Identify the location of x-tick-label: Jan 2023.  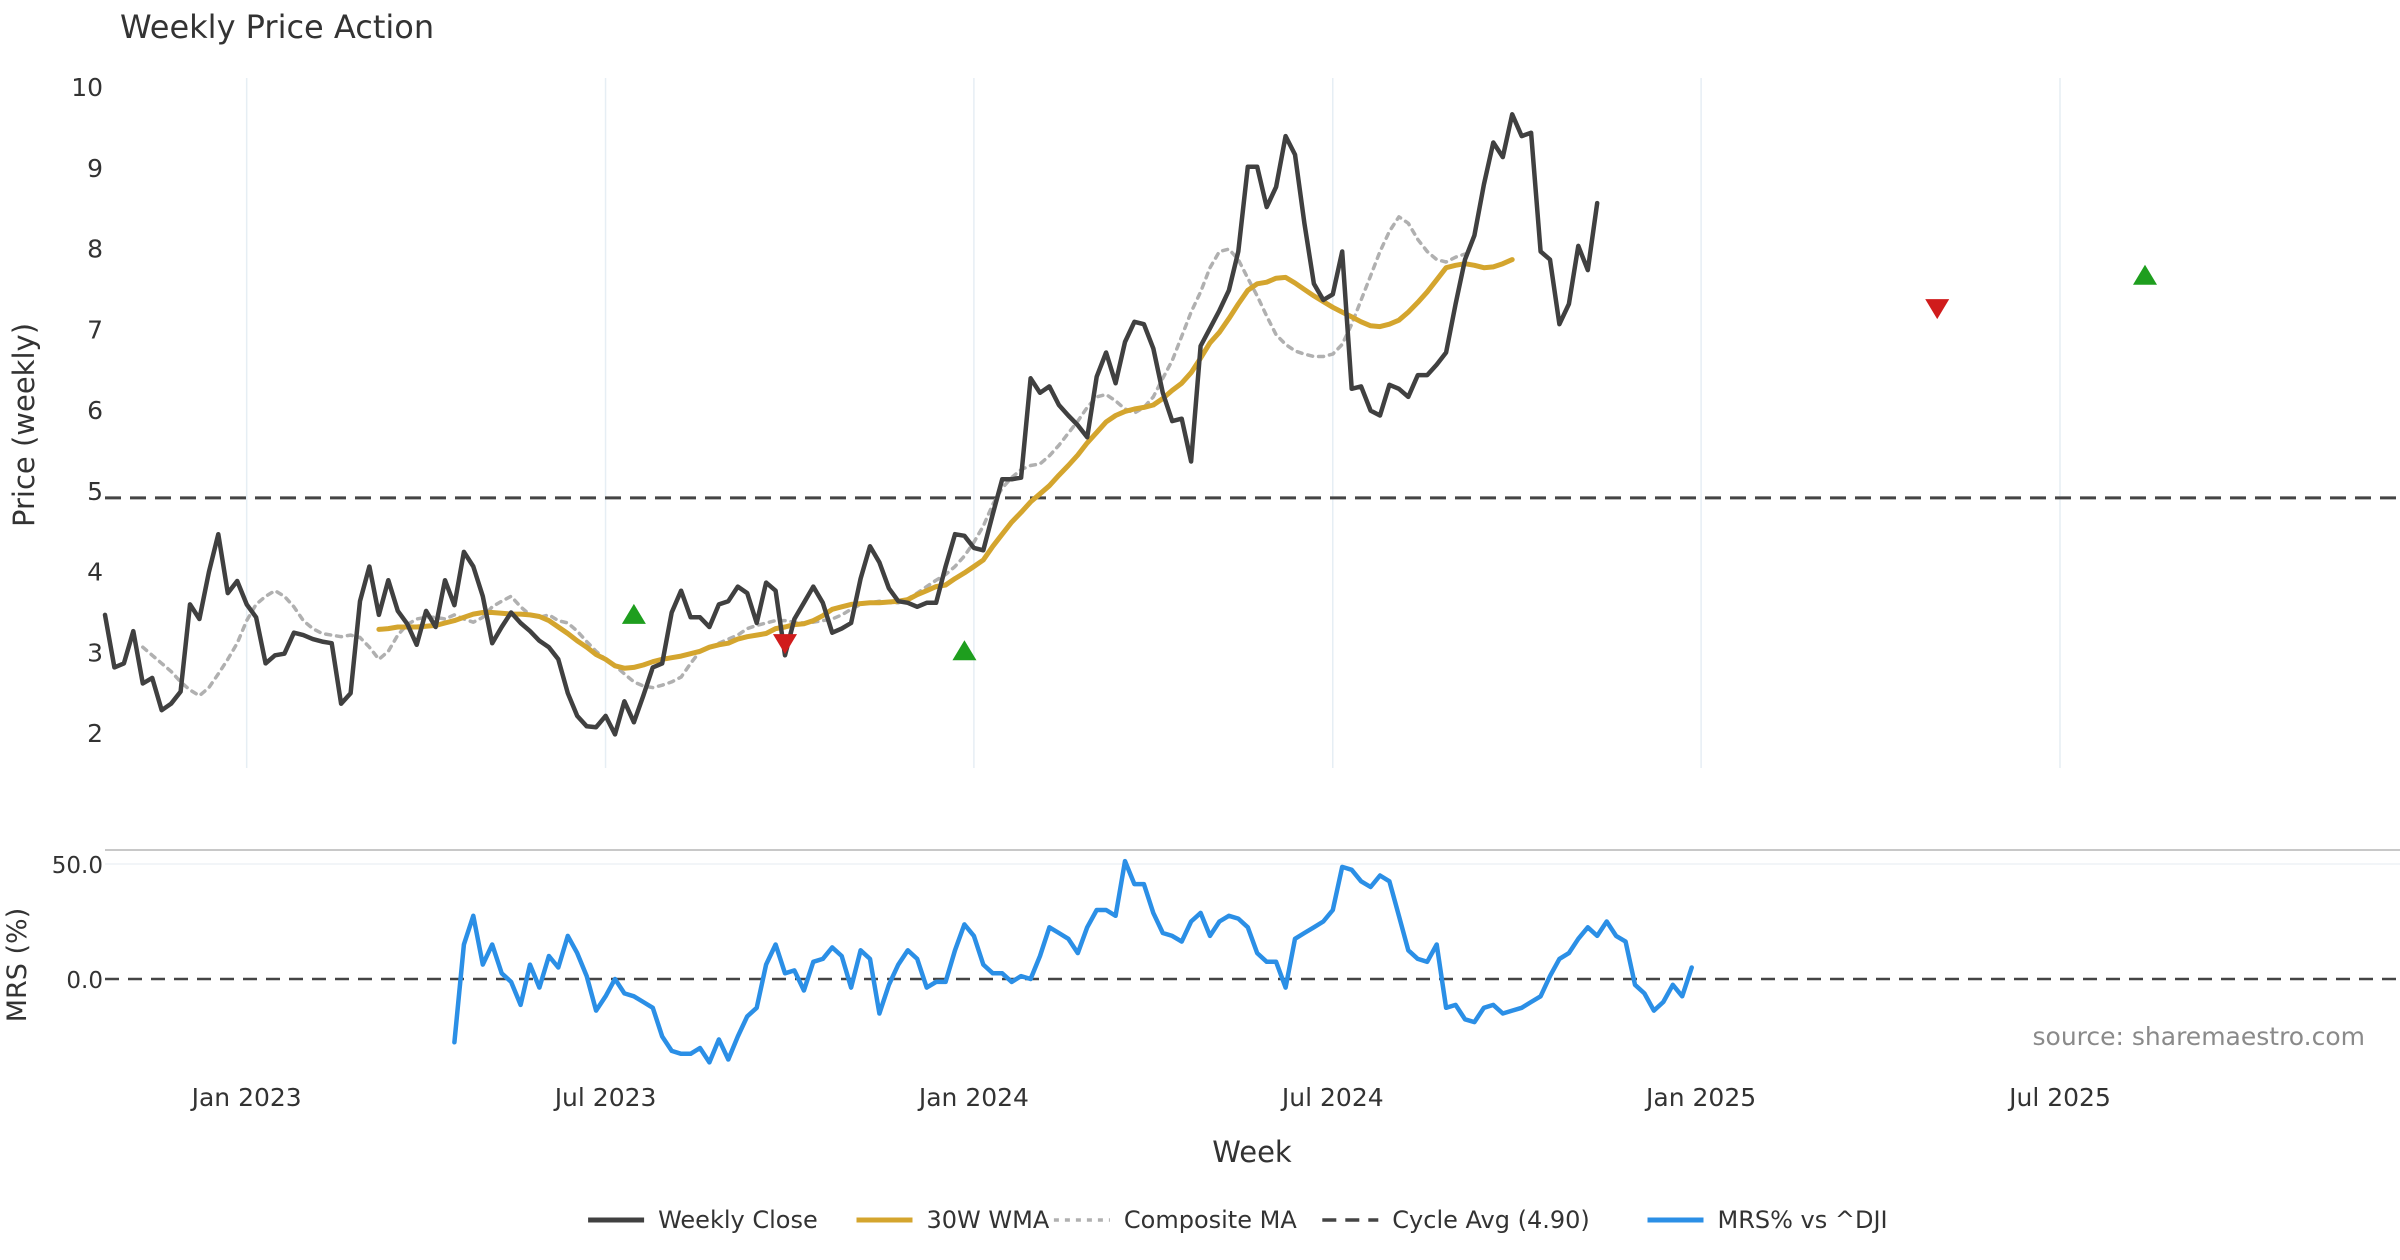
(246, 1097).